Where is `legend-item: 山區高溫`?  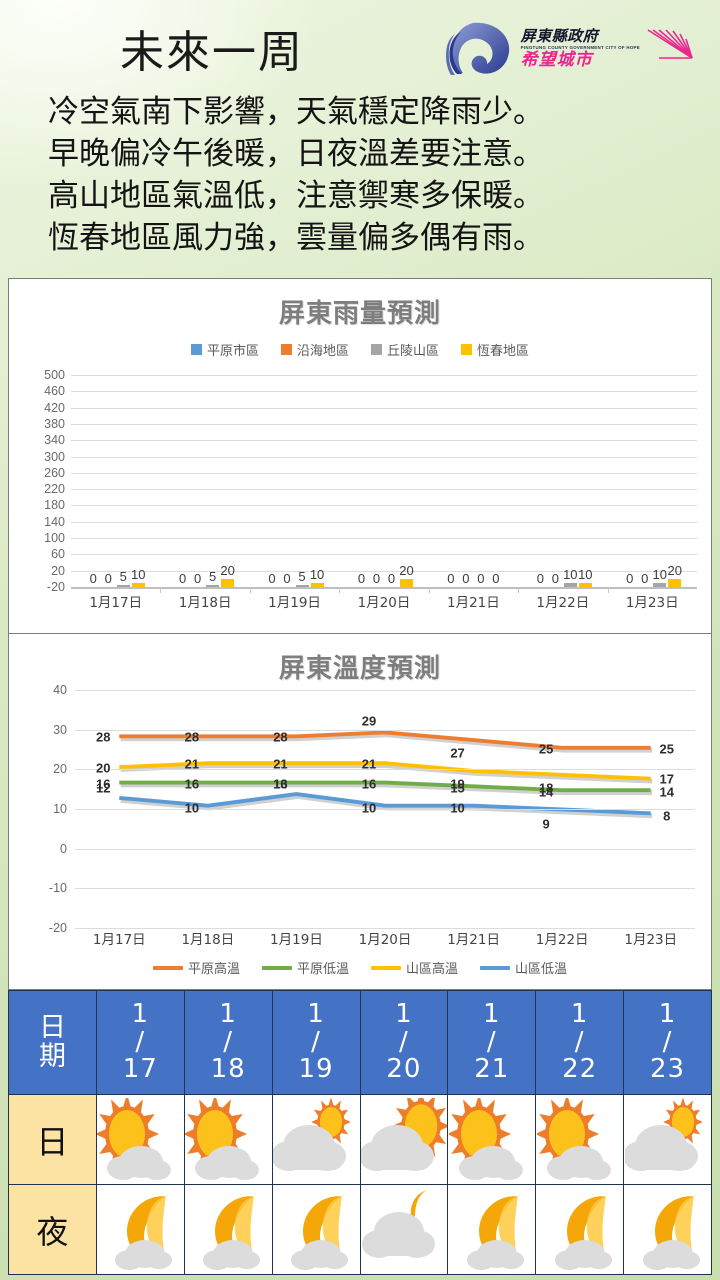 legend-item: 山區高溫 is located at coordinates (414, 967).